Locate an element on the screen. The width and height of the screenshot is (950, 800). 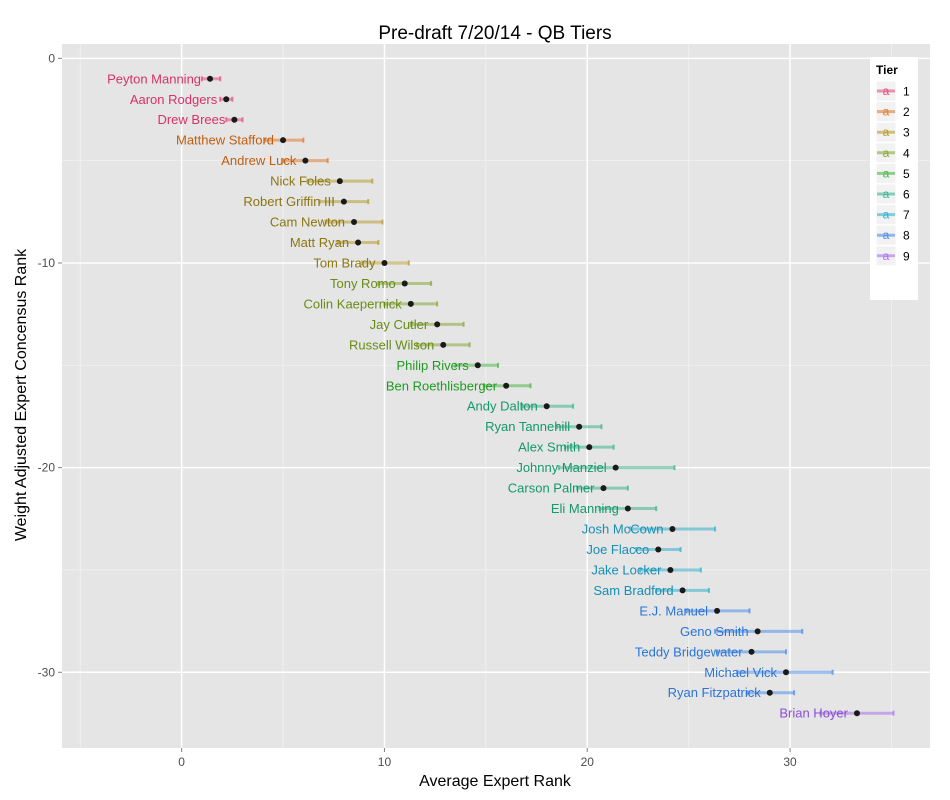
chart-title: Pre-draft 7/20/14 - QB Tiers is located at coordinates (494, 33).